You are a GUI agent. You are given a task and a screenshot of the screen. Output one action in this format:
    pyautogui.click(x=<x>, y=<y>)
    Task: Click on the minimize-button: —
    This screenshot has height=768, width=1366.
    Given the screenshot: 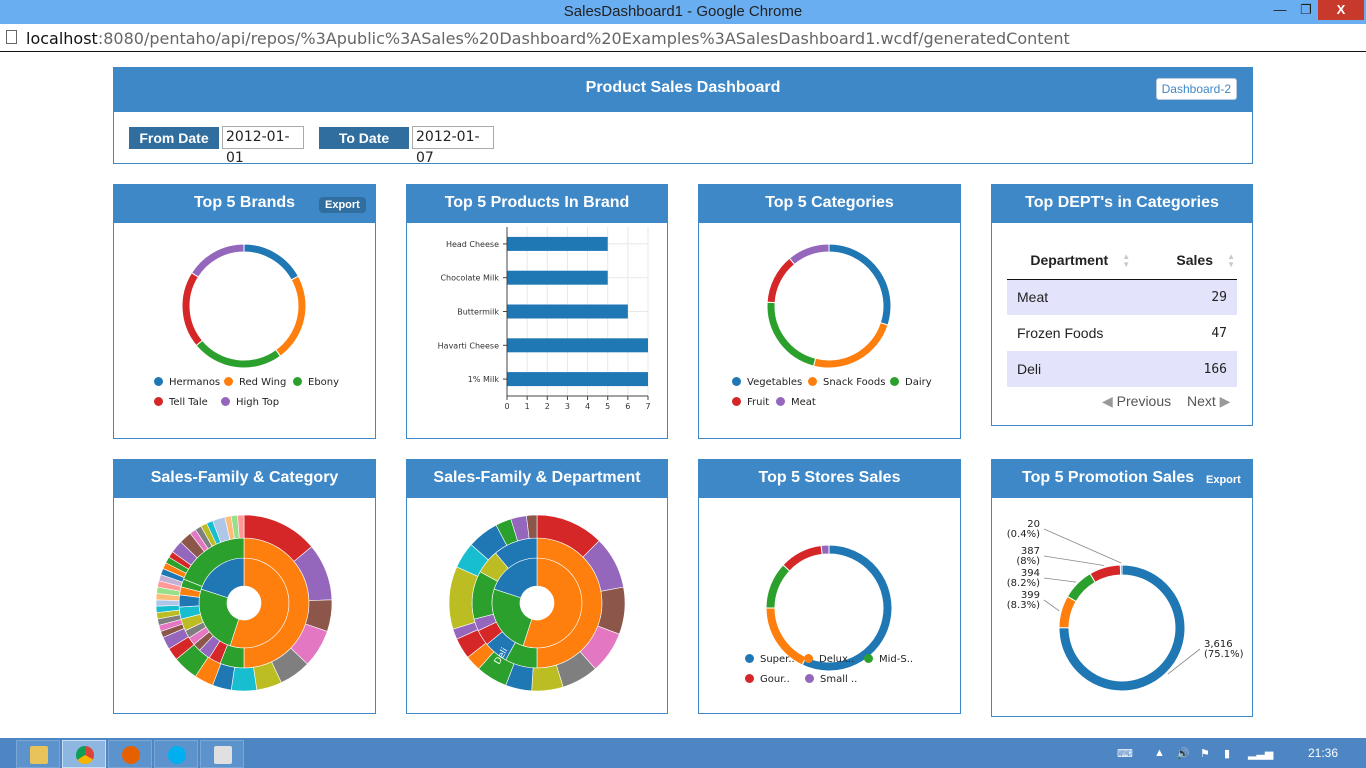 What is the action you would take?
    pyautogui.click(x=1280, y=9)
    